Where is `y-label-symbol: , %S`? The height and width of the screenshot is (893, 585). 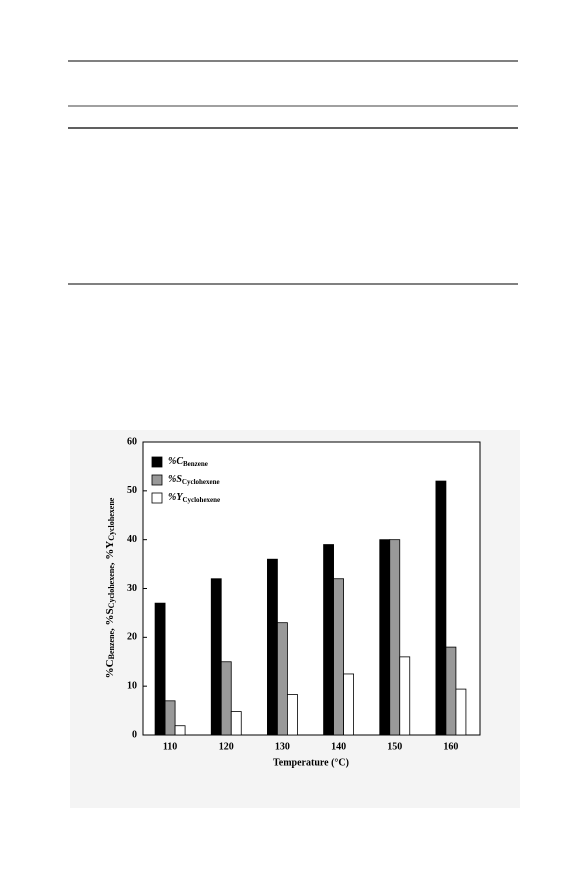
y-label-symbol: , %S is located at coordinates (110, 619).